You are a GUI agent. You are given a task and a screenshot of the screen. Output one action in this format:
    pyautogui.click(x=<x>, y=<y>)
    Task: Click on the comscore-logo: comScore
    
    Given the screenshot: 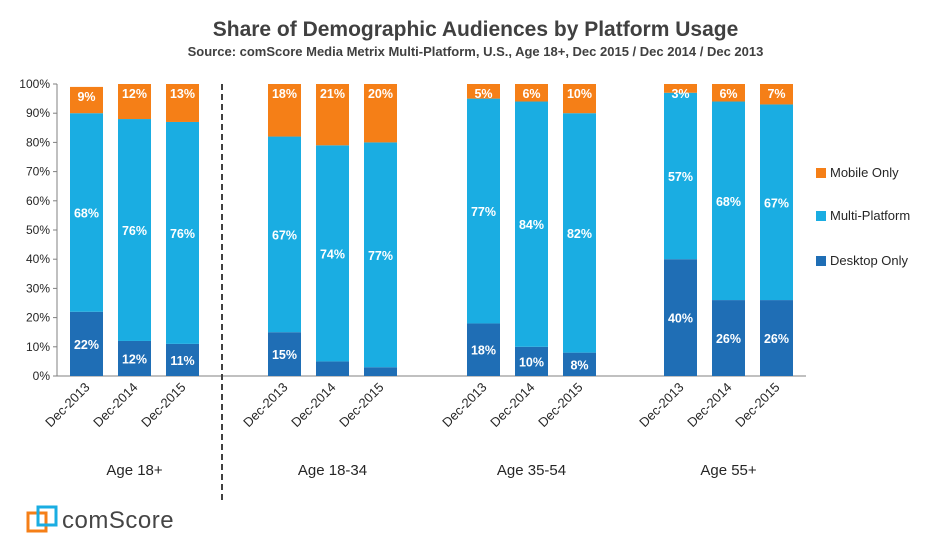 What is the action you would take?
    pyautogui.click(x=126, y=522)
    